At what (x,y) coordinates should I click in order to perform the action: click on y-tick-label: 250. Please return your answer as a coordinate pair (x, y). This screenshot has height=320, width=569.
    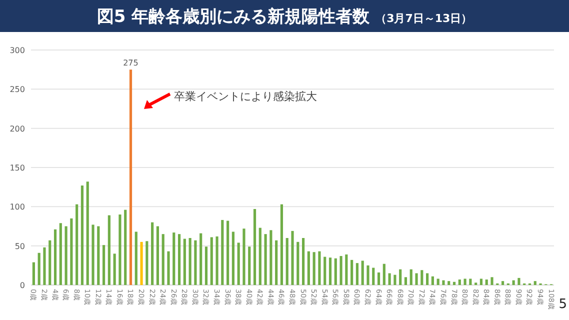
    Looking at the image, I should click on (17, 89).